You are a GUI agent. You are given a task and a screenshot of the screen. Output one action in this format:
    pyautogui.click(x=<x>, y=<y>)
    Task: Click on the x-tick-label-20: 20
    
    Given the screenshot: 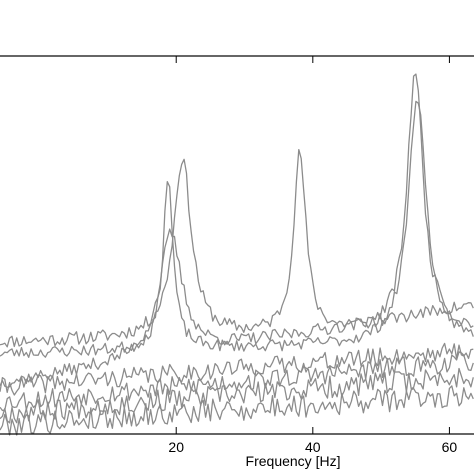 What is the action you would take?
    pyautogui.click(x=176, y=447)
    